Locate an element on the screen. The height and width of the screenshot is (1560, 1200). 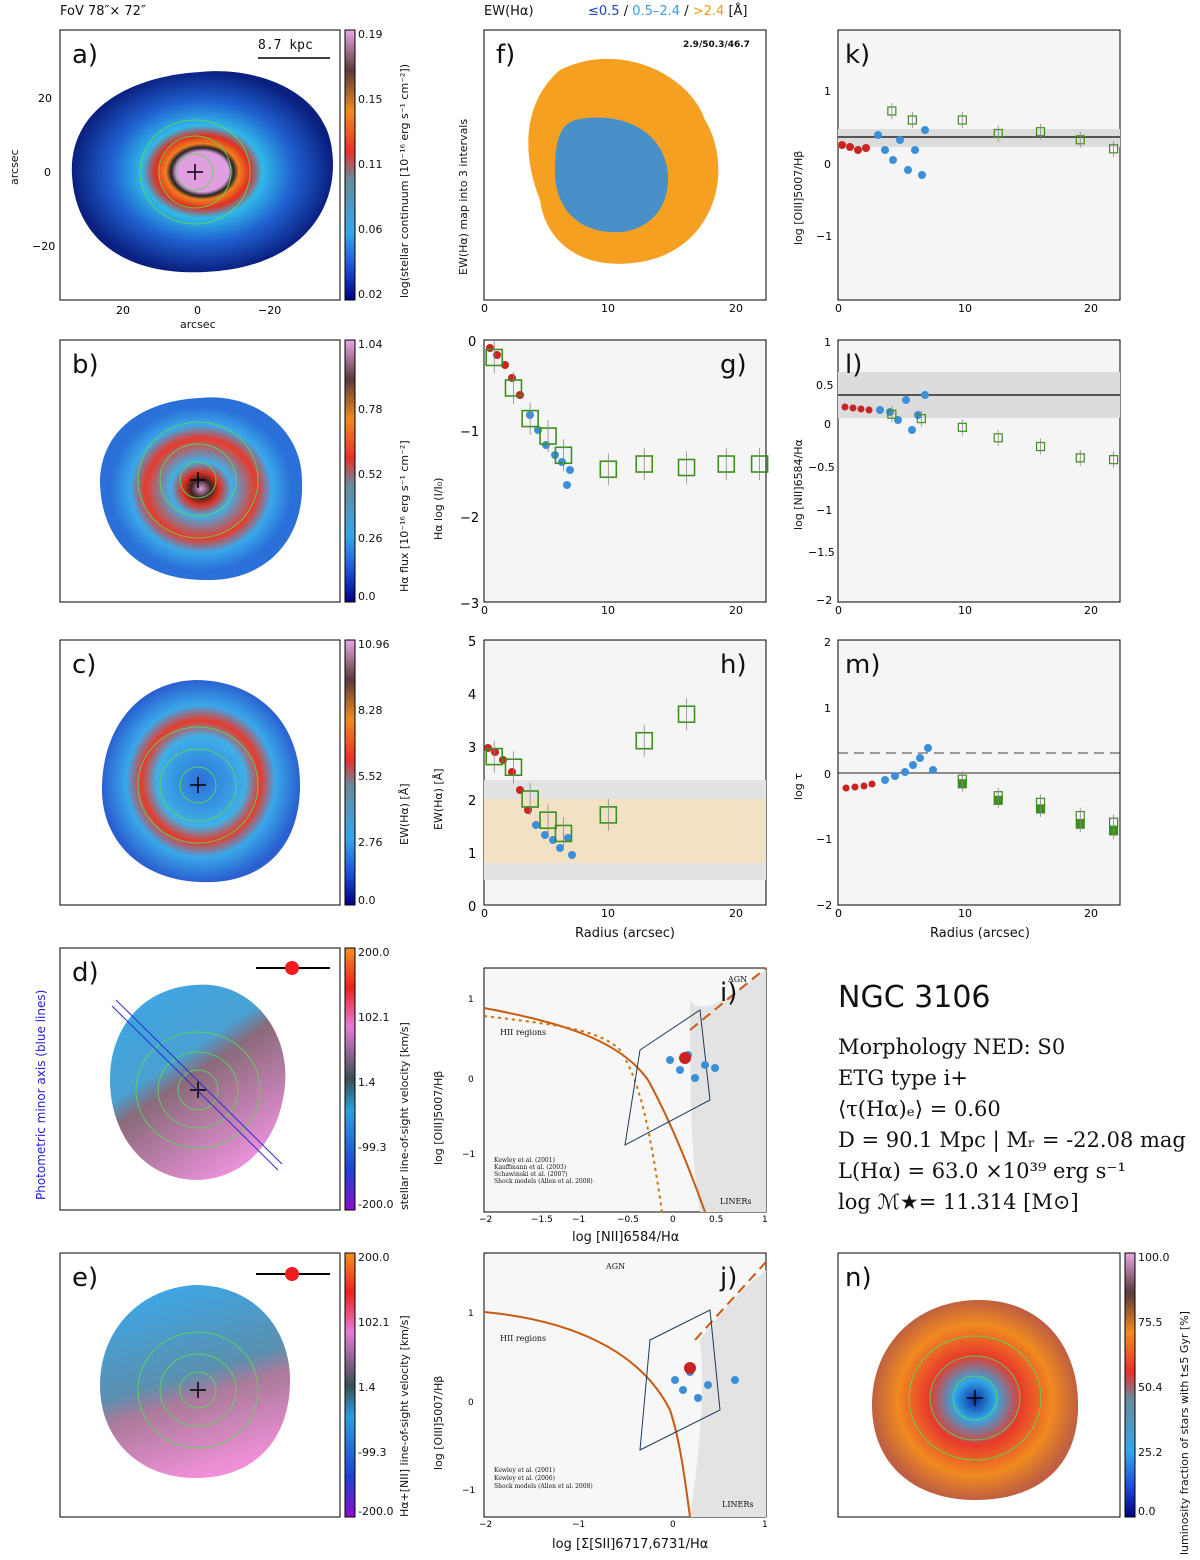
panel-a-xtick-1: 20 is located at coordinates (123, 310).